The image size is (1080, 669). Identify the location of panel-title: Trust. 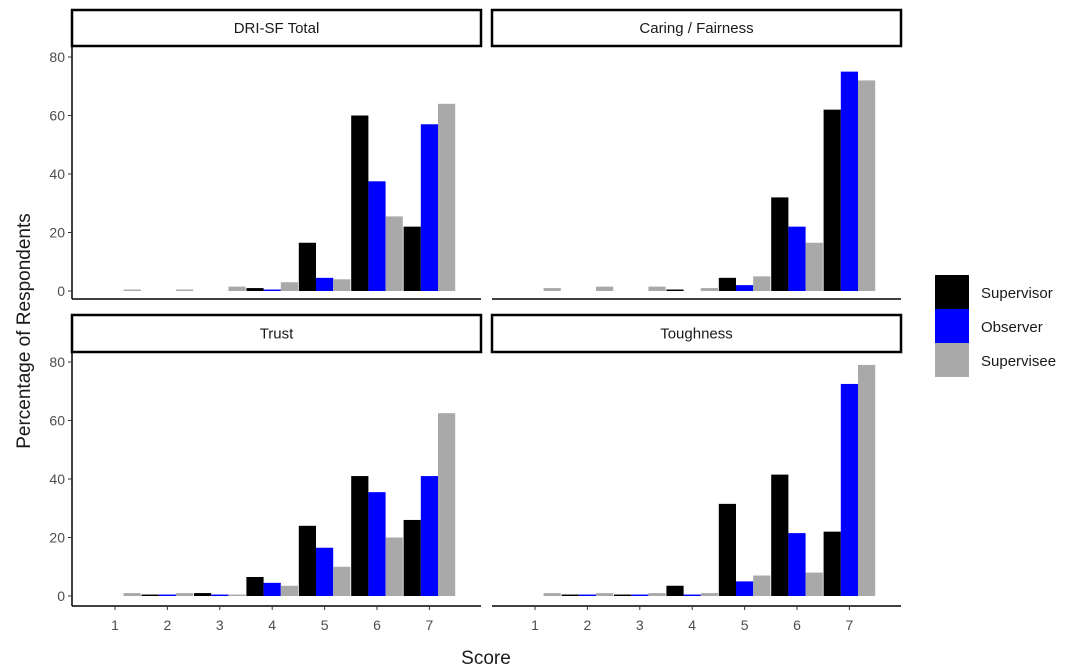
(277, 334).